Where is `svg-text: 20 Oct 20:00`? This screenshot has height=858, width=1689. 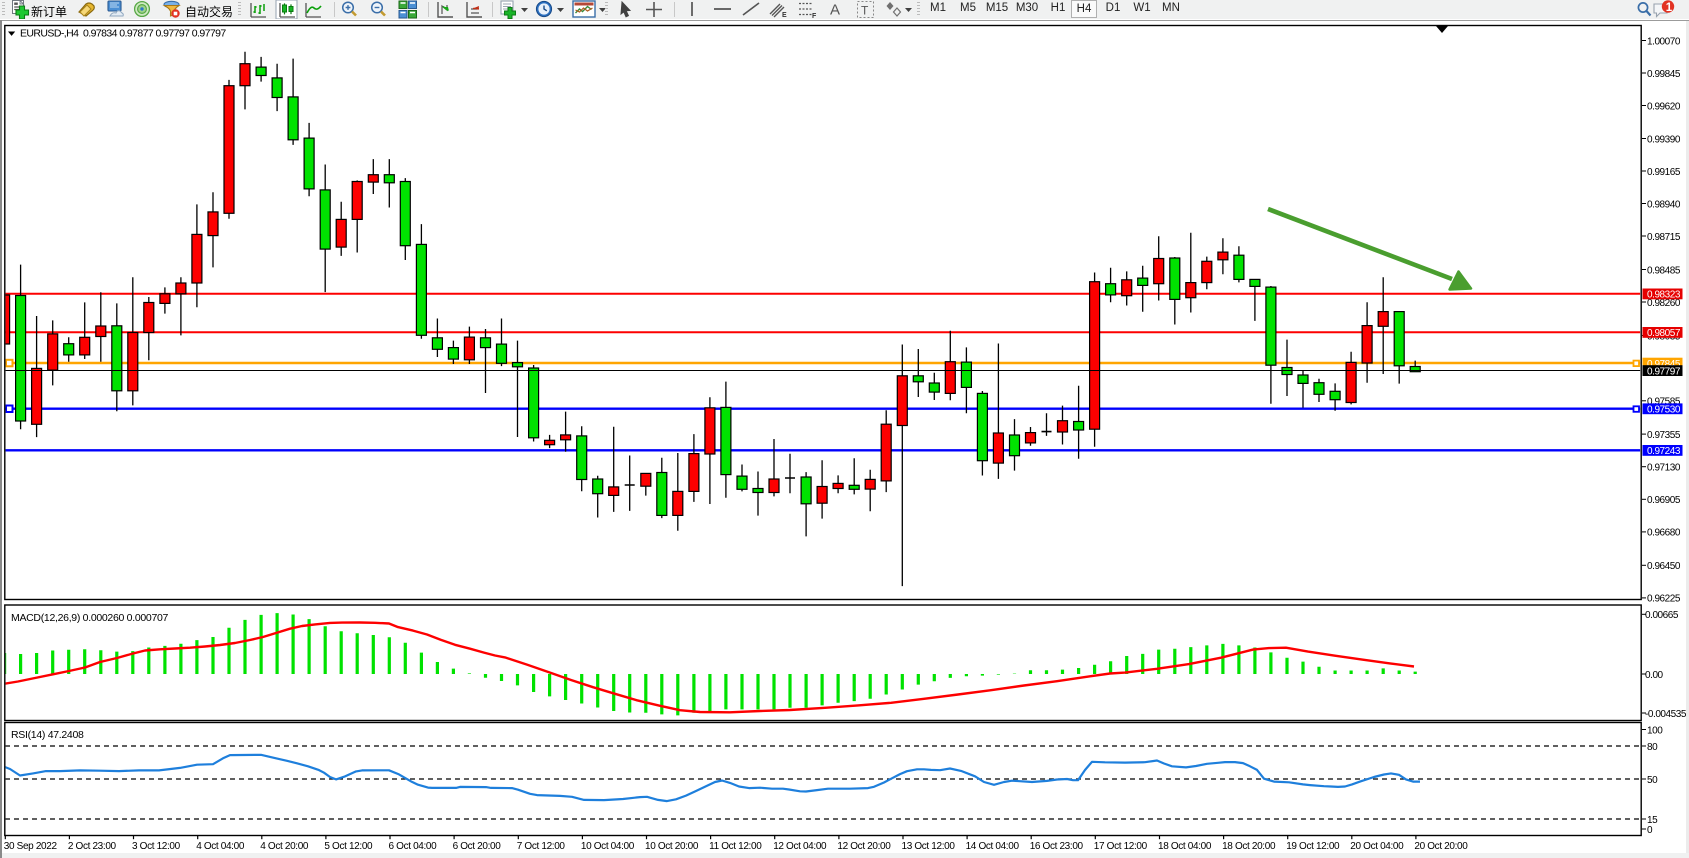
svg-text: 20 Oct 20:00 is located at coordinates (1441, 846).